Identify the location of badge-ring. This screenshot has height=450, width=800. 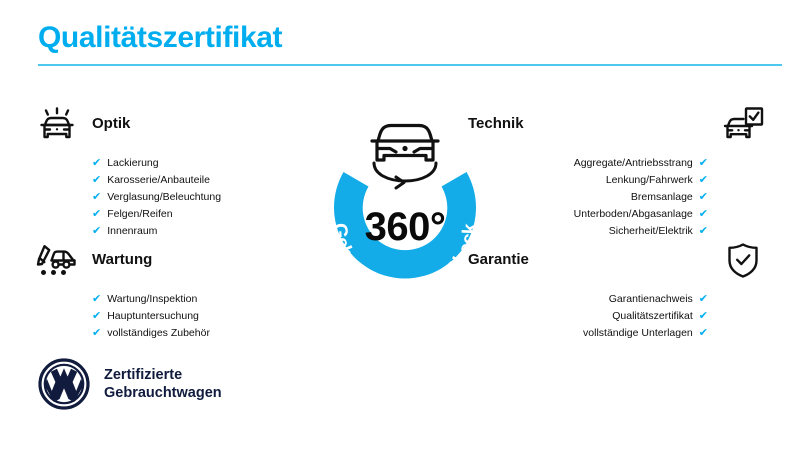
(405, 225).